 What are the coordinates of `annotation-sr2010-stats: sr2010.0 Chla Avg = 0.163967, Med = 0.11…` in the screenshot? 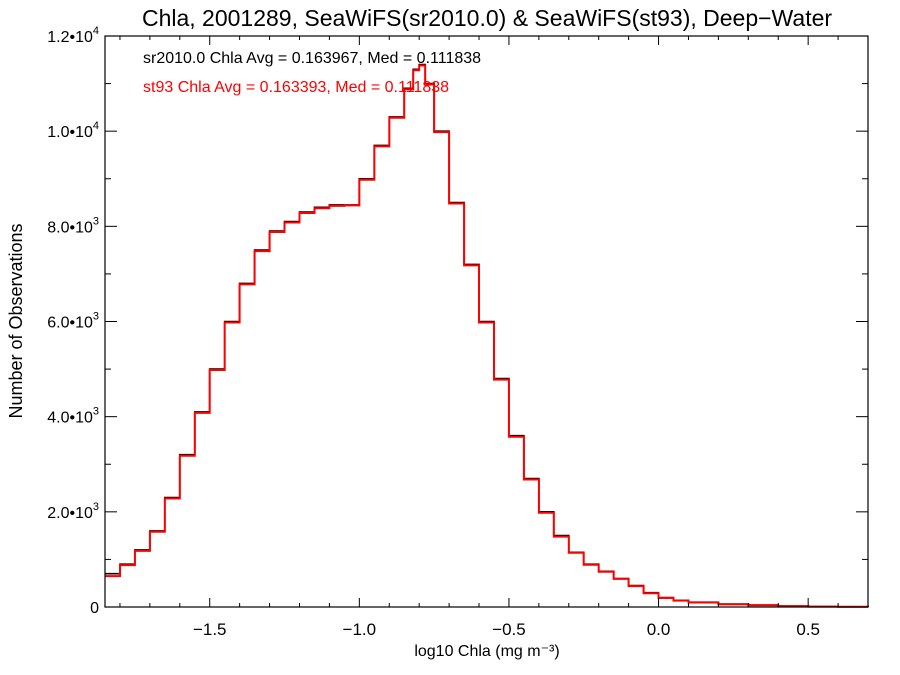 It's located at (312, 58).